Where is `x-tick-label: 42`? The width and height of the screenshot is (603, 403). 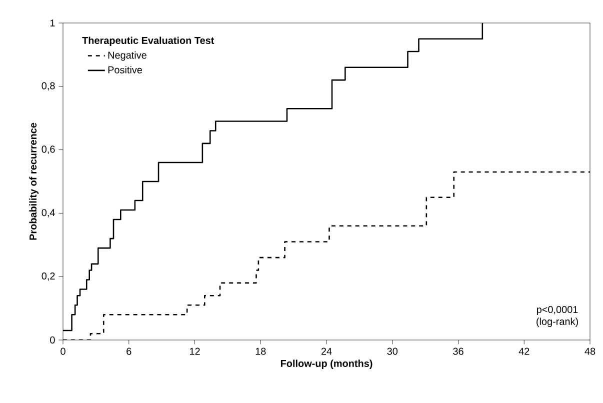 x-tick-label: 42 is located at coordinates (524, 351).